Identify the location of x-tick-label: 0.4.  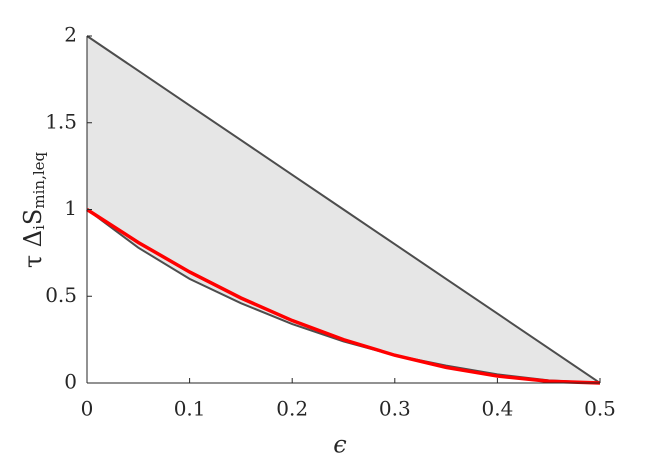
(497, 409).